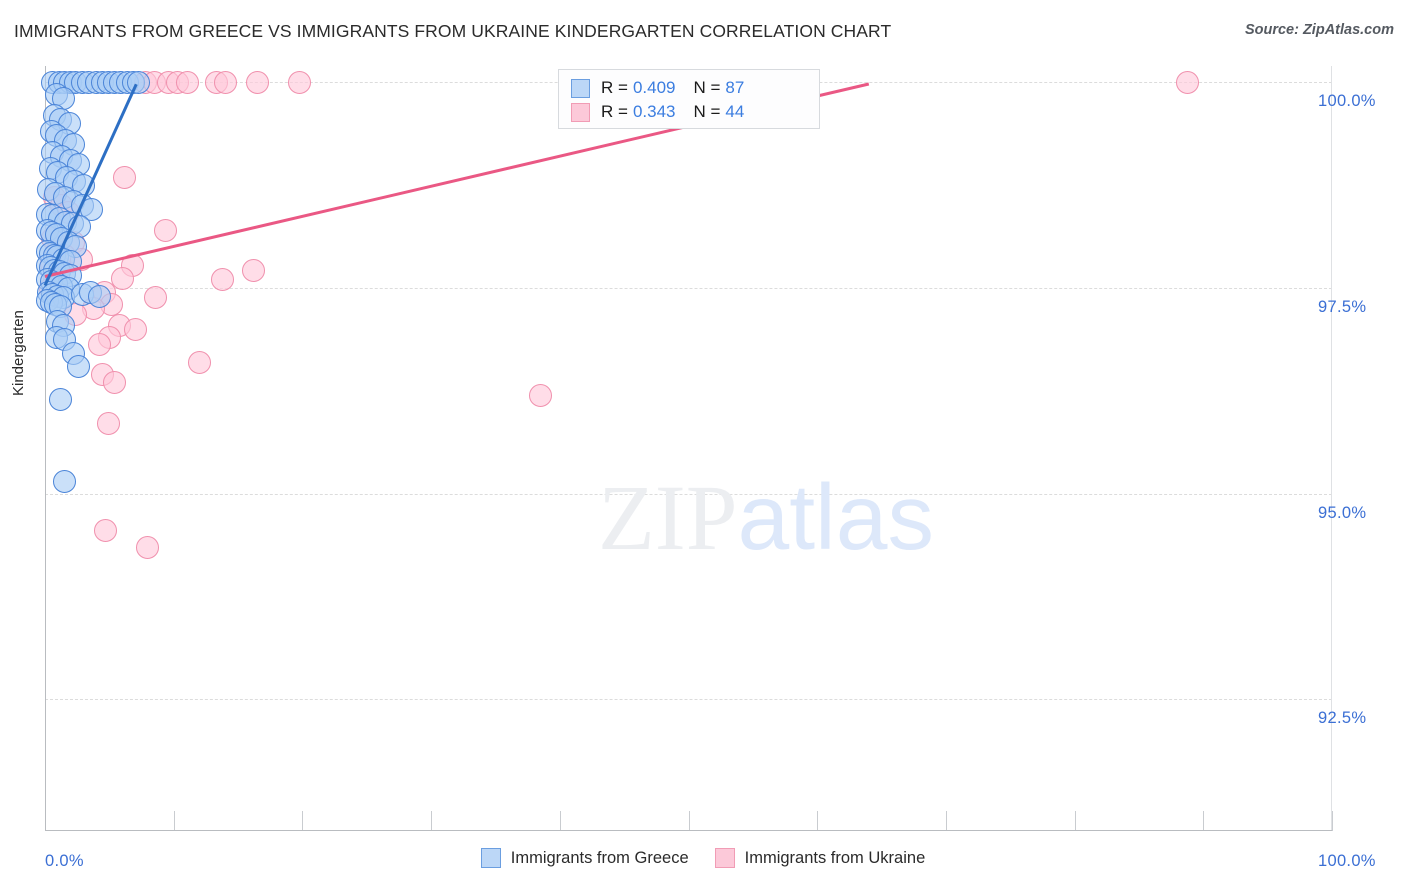 The width and height of the screenshot is (1406, 892). What do you see at coordinates (707, 87) in the screenshot?
I see `stats-n-label-greece: N =` at bounding box center [707, 87].